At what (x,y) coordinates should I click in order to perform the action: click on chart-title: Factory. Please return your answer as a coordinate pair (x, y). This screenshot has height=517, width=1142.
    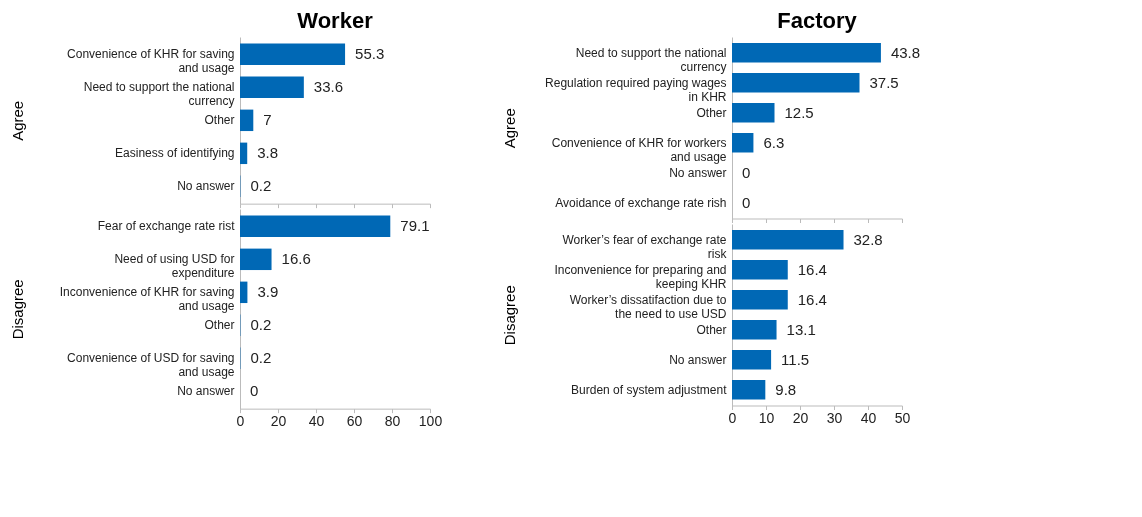
    Looking at the image, I should click on (817, 20).